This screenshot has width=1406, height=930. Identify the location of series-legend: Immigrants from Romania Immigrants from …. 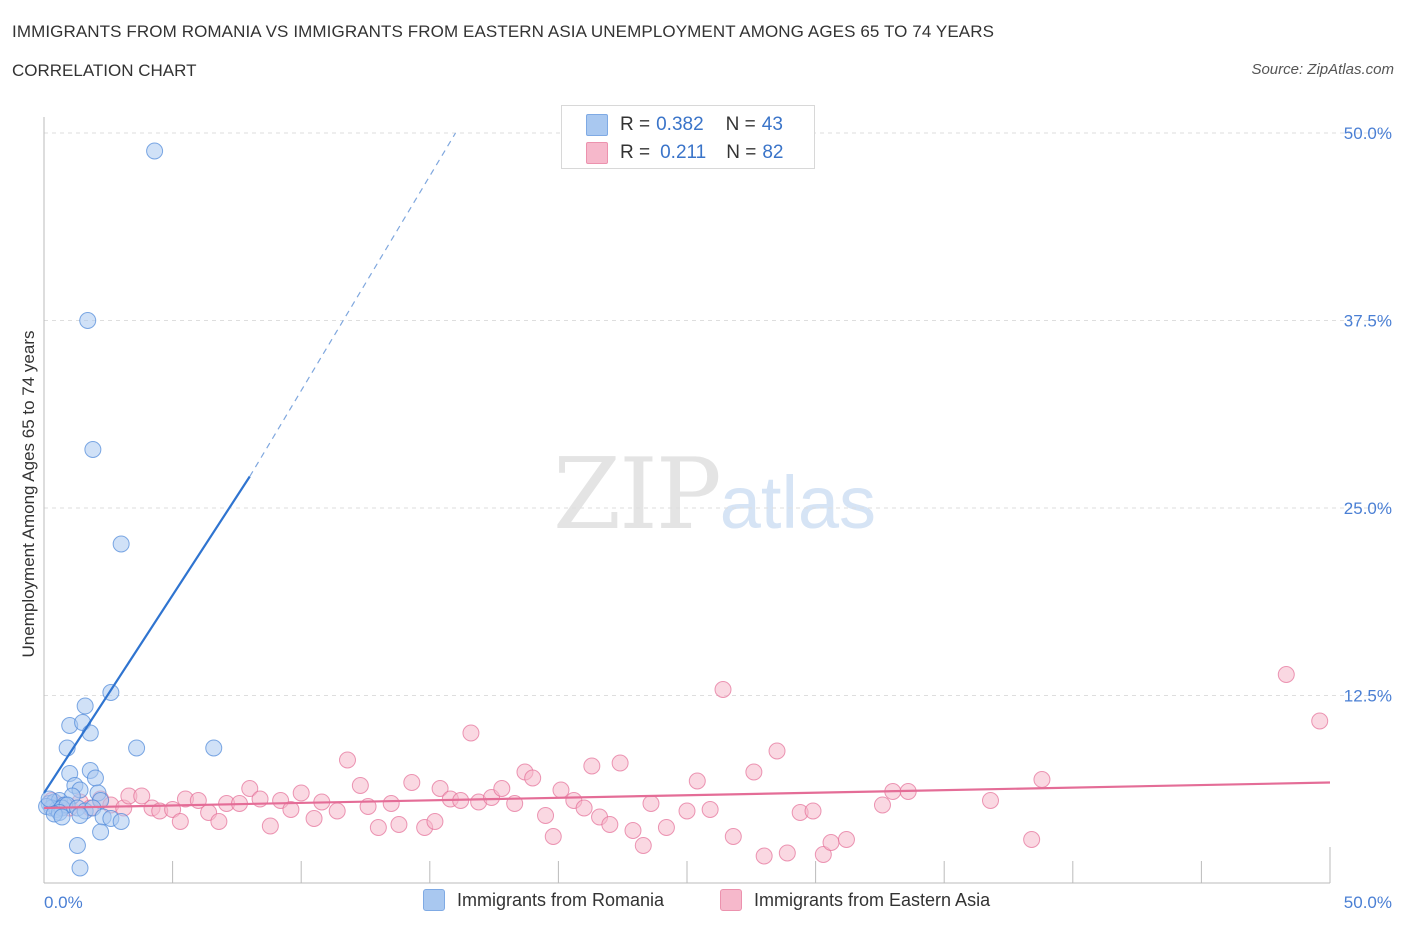
(703, 902).